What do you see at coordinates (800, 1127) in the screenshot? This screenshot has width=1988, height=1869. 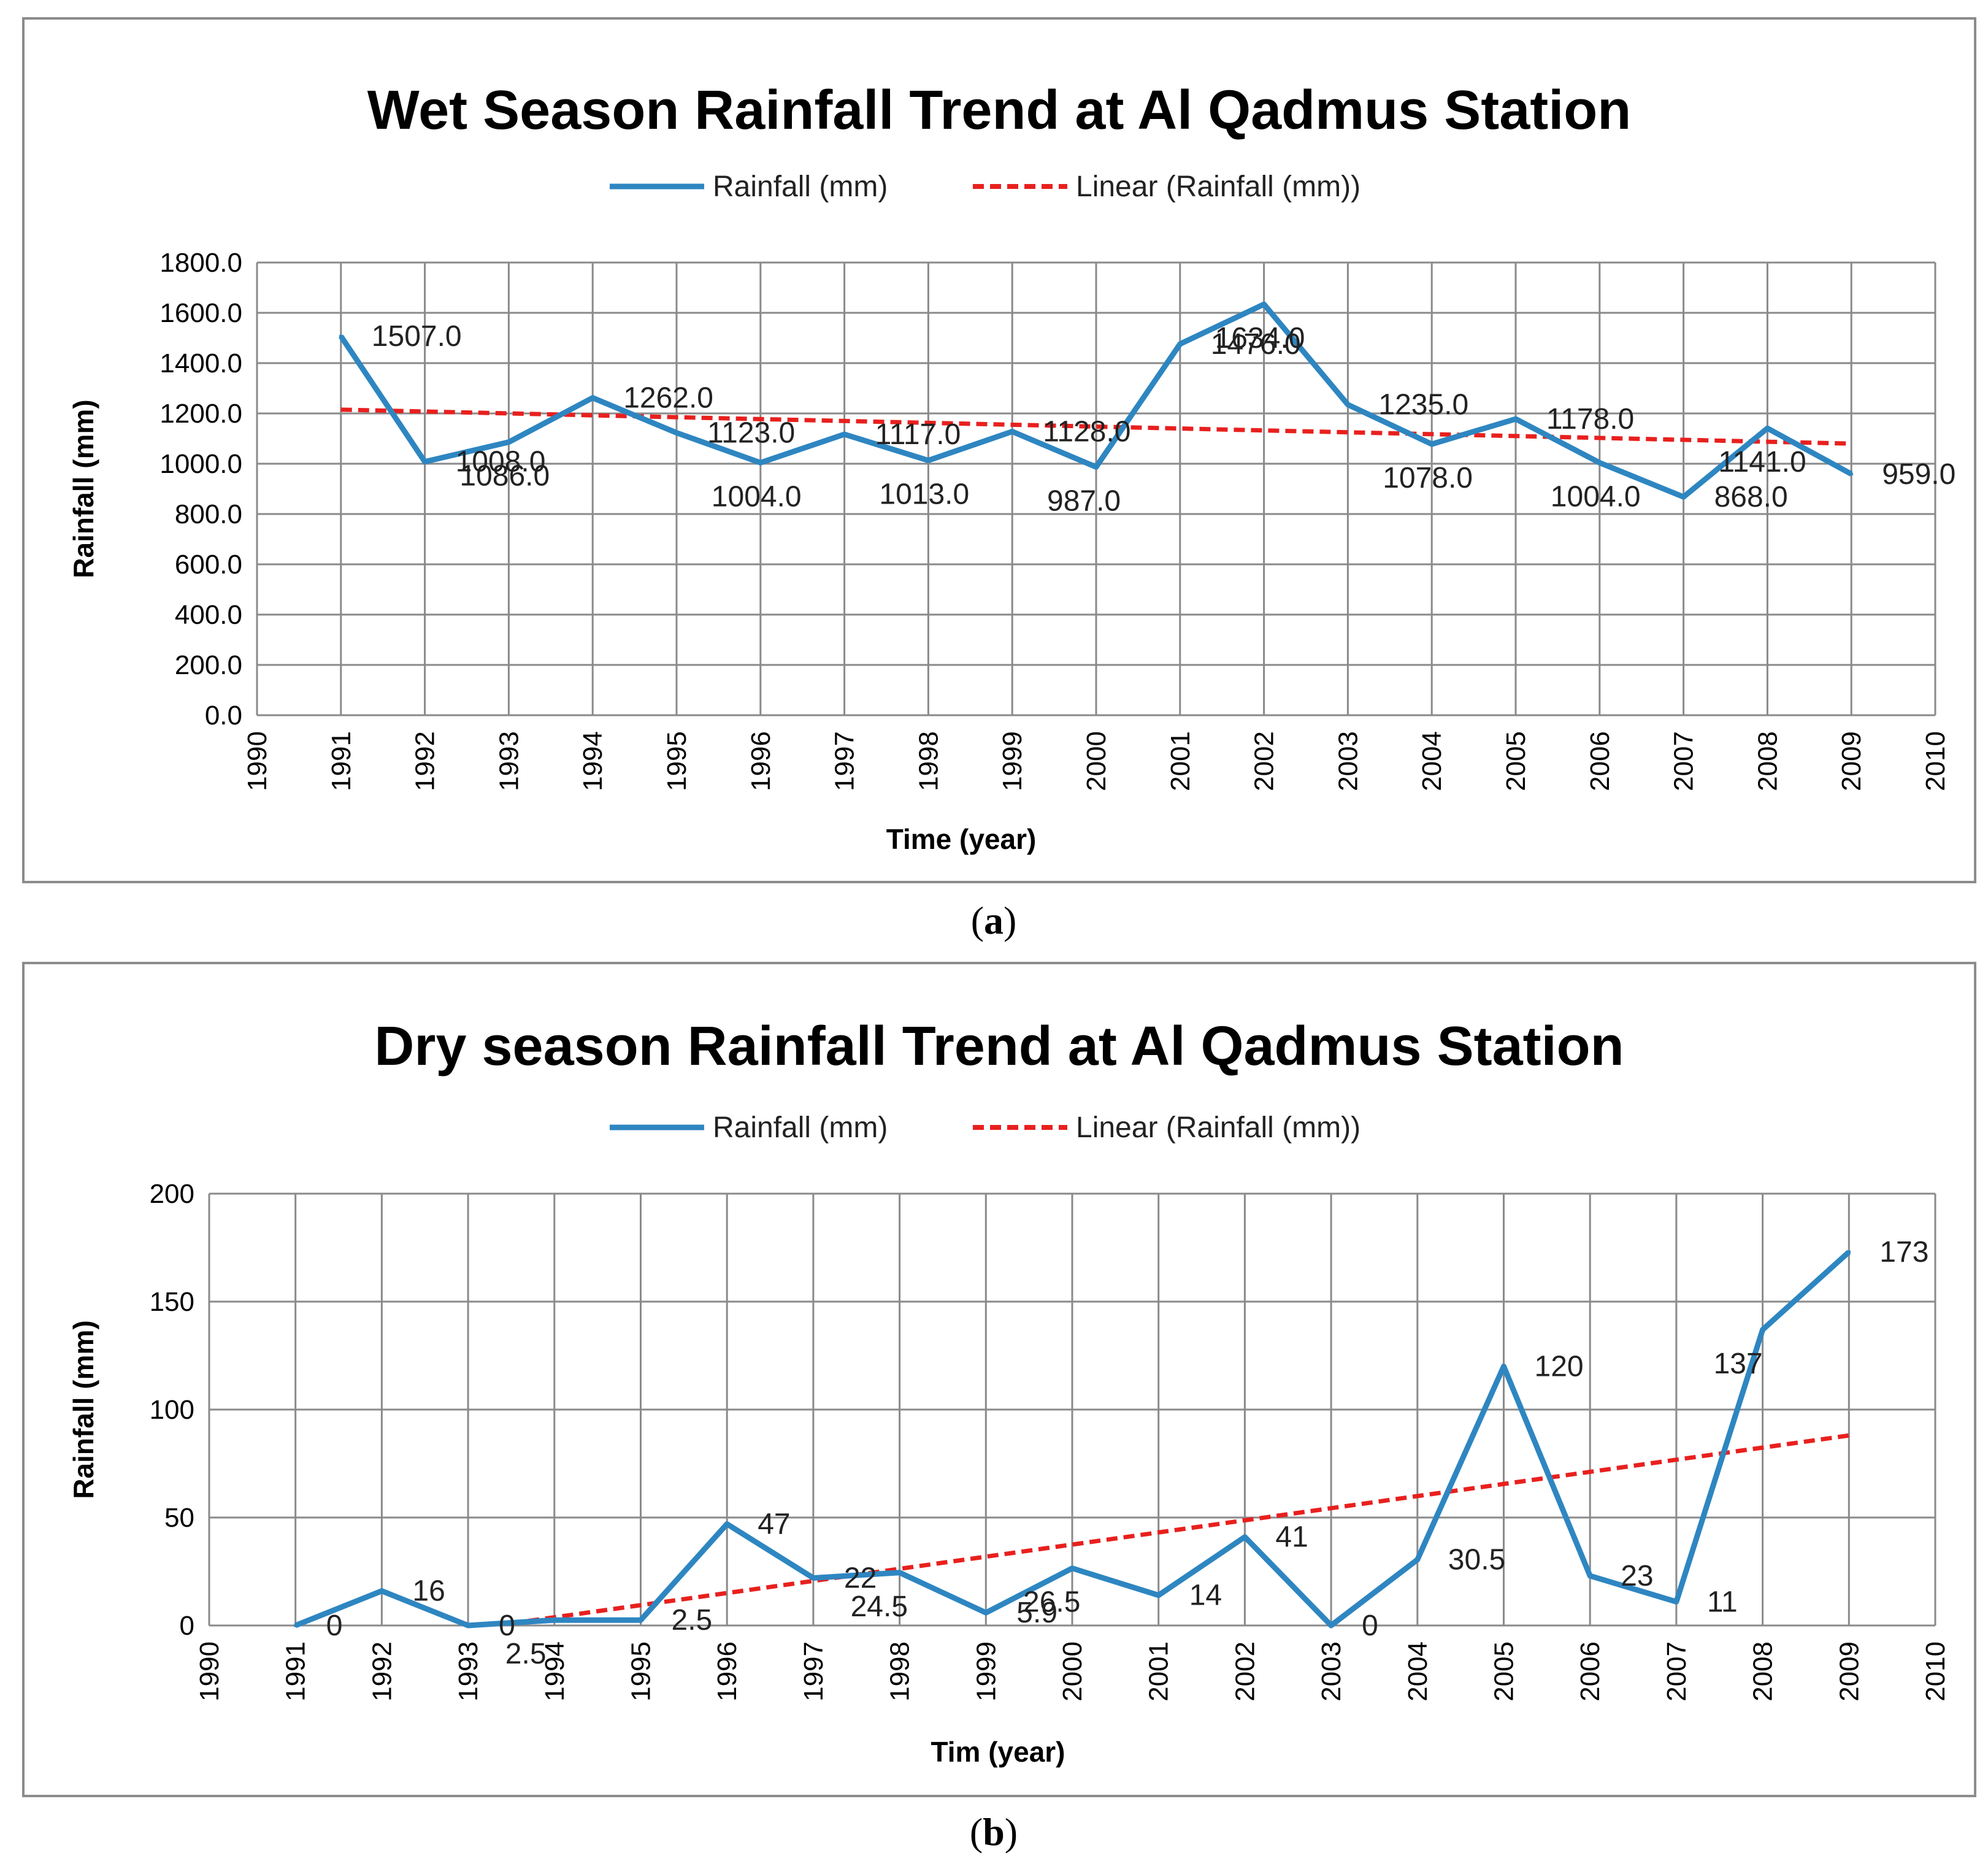 I see `dry-legend-rainfall-label: Rainfall (mm)` at bounding box center [800, 1127].